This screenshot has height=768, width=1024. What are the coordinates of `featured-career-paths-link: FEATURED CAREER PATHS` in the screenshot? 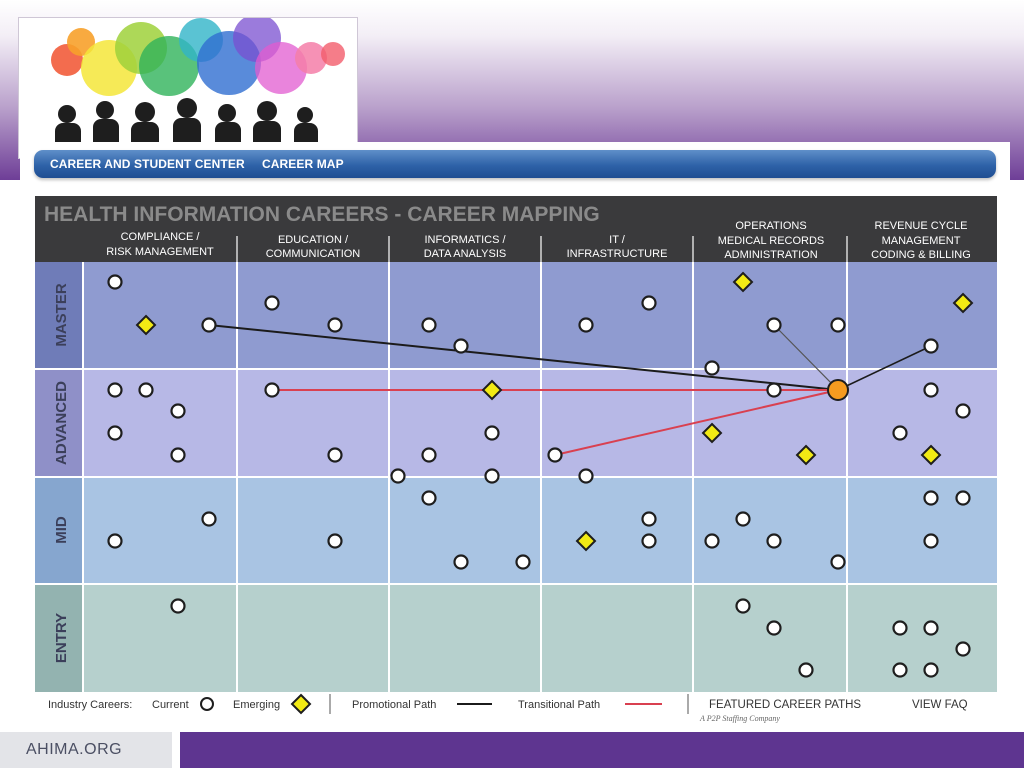 It's located at (785, 705).